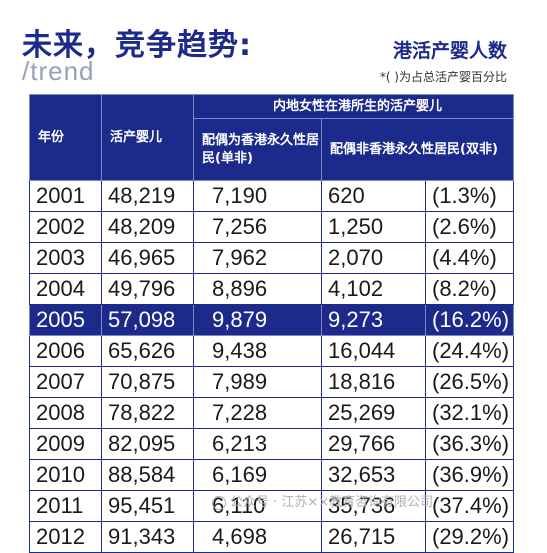 The width and height of the screenshot is (547, 553). Describe the element at coordinates (373, 351) in the screenshot. I see `cell-double: 16,044` at that location.